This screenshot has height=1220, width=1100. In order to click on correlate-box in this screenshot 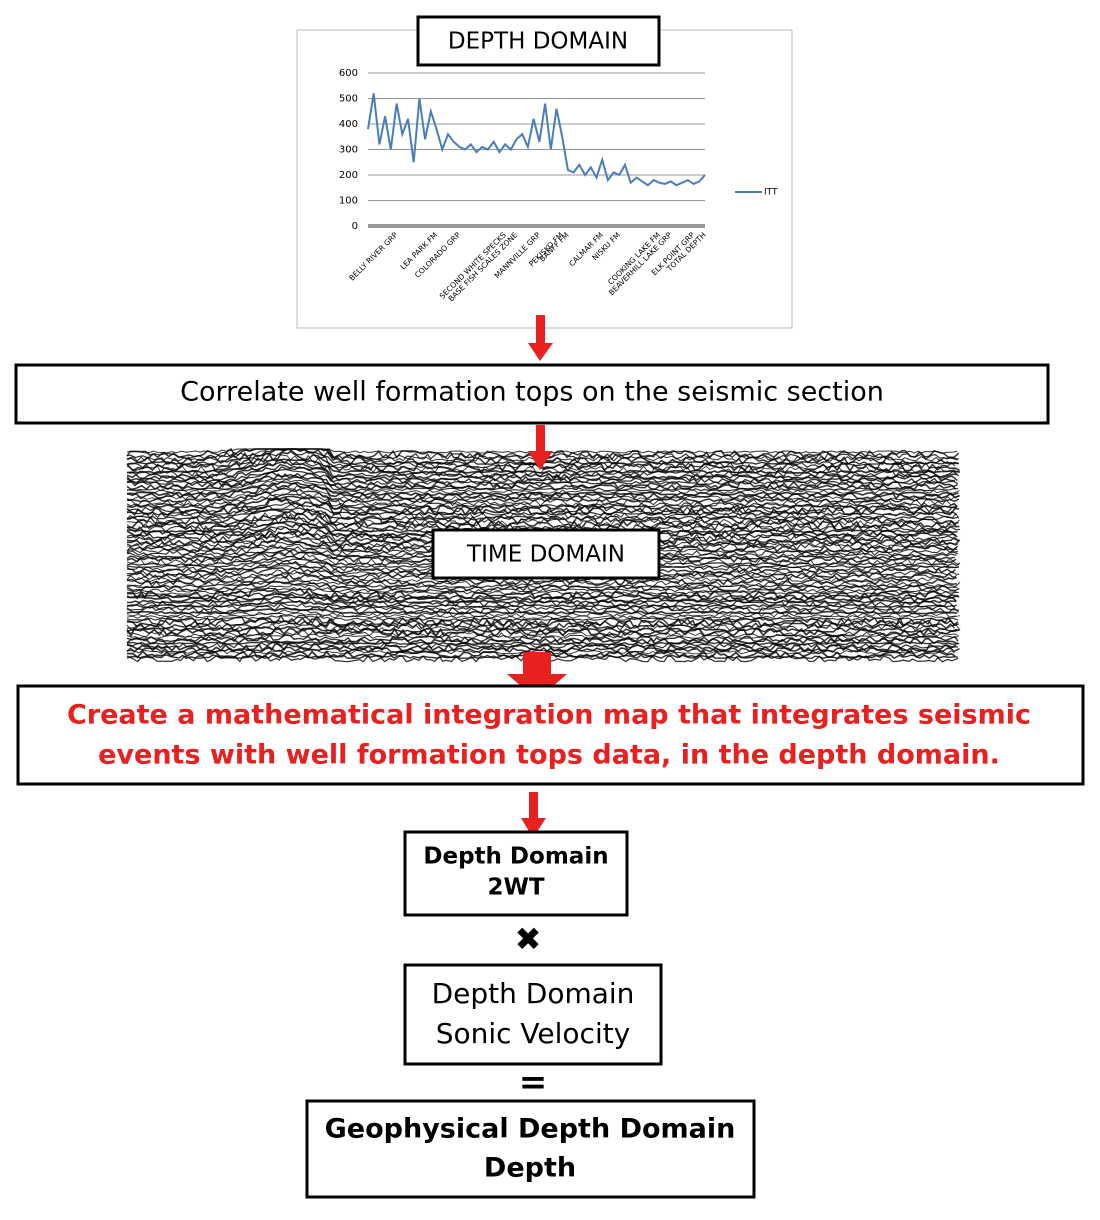, I will do `click(532, 394)`.